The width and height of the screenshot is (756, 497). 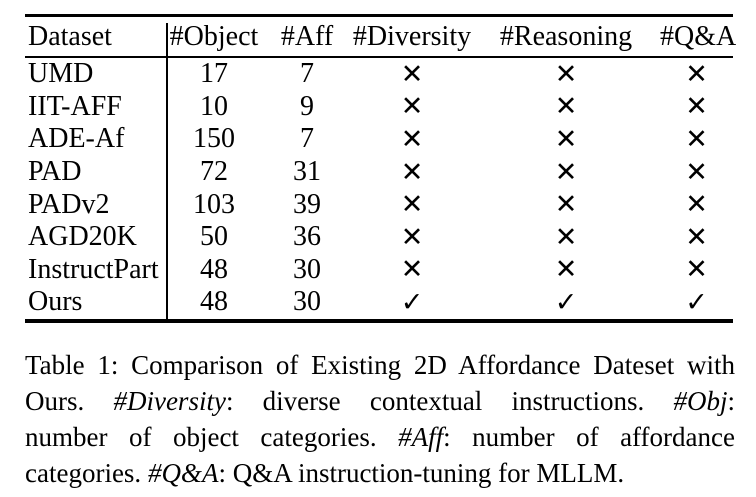 I want to click on object-count: 50, so click(x=214, y=237).